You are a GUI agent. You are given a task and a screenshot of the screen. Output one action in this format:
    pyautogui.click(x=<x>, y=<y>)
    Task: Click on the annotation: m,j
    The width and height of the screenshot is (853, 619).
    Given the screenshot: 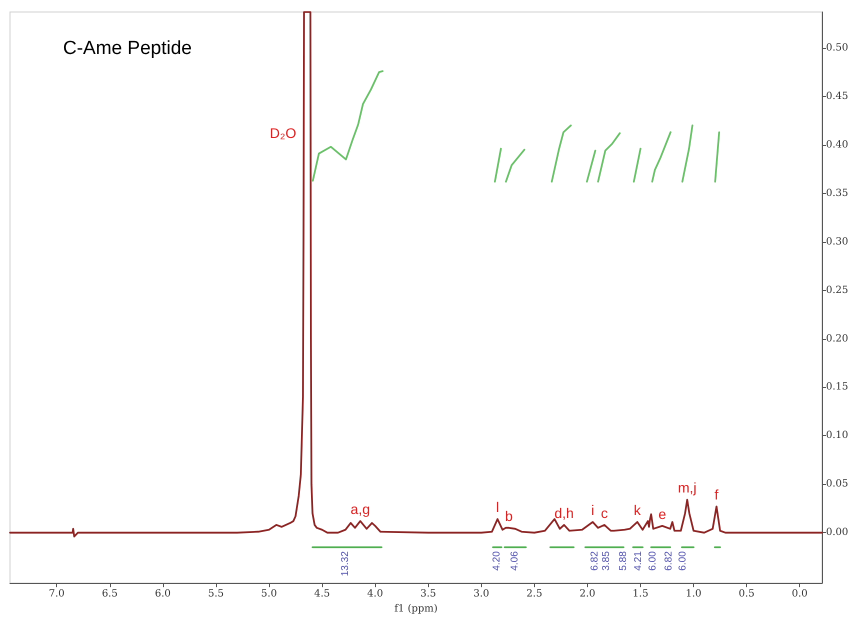 What is the action you would take?
    pyautogui.click(x=687, y=488)
    